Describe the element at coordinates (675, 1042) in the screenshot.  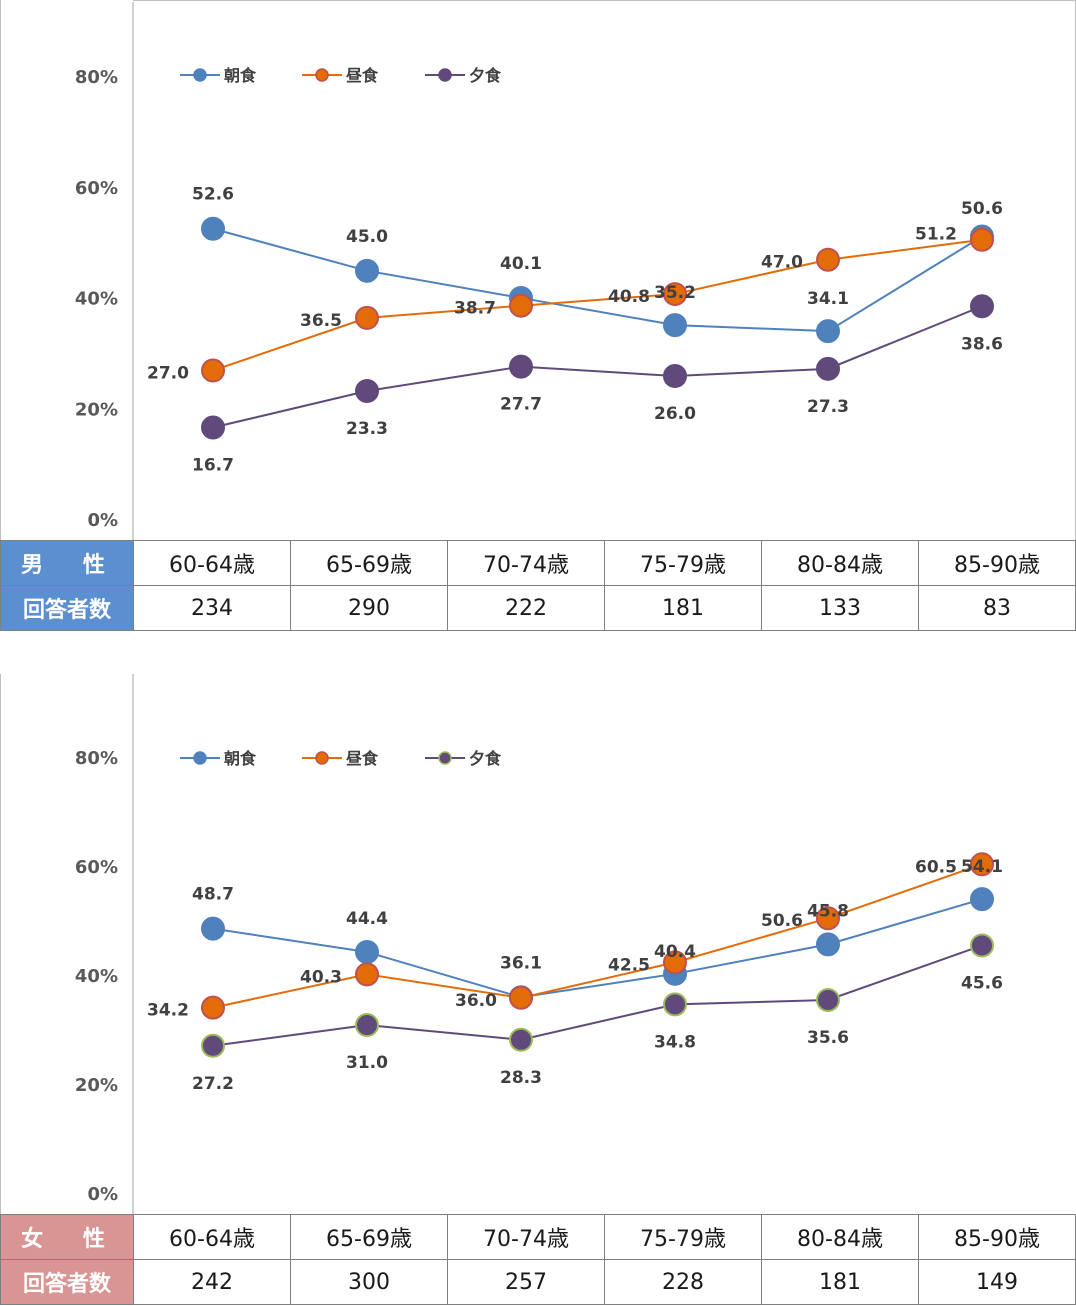
I see `data-label: 34.8` at that location.